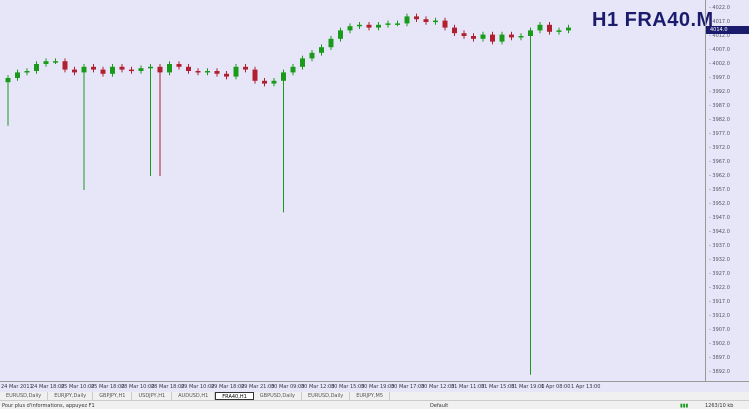  Describe the element at coordinates (168, 387) in the screenshot. I see `time-label: 28 Mar 18:00` at that location.